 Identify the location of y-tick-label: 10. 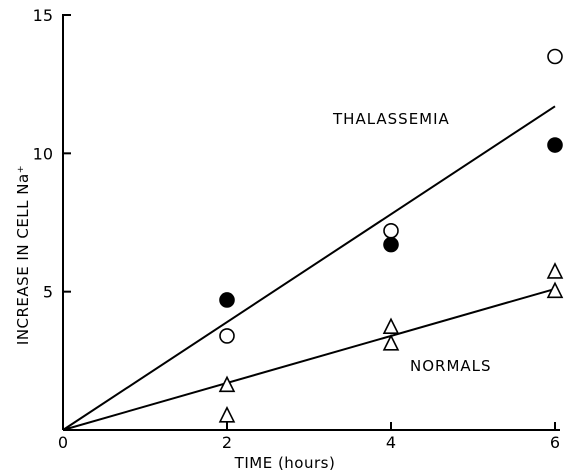
(43, 153).